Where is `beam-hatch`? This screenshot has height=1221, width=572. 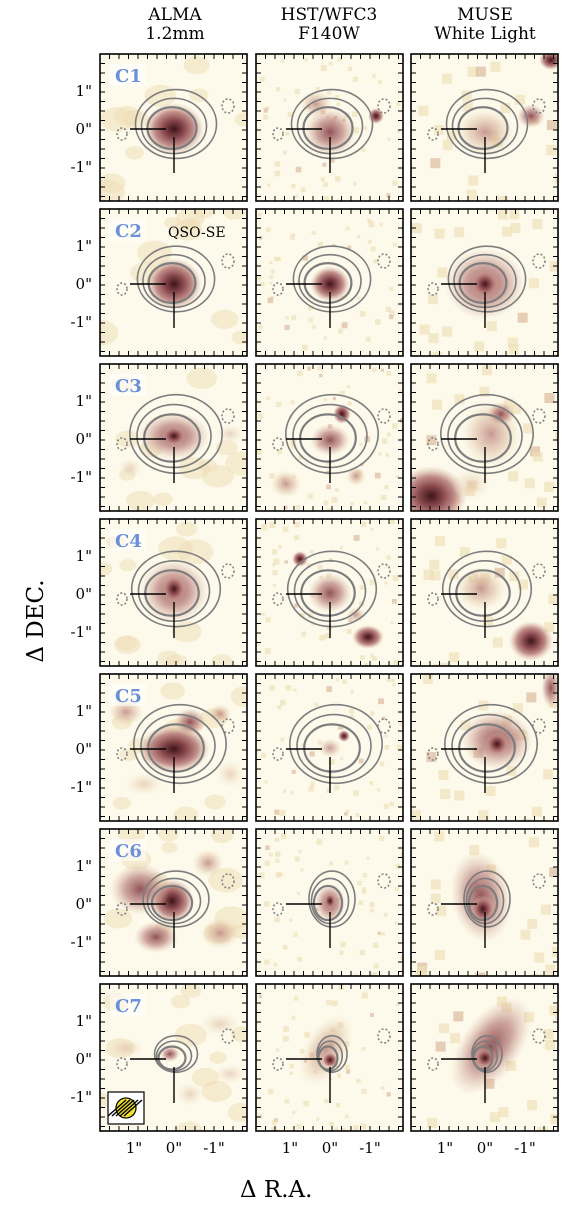 beam-hatch is located at coordinates (121, 1108).